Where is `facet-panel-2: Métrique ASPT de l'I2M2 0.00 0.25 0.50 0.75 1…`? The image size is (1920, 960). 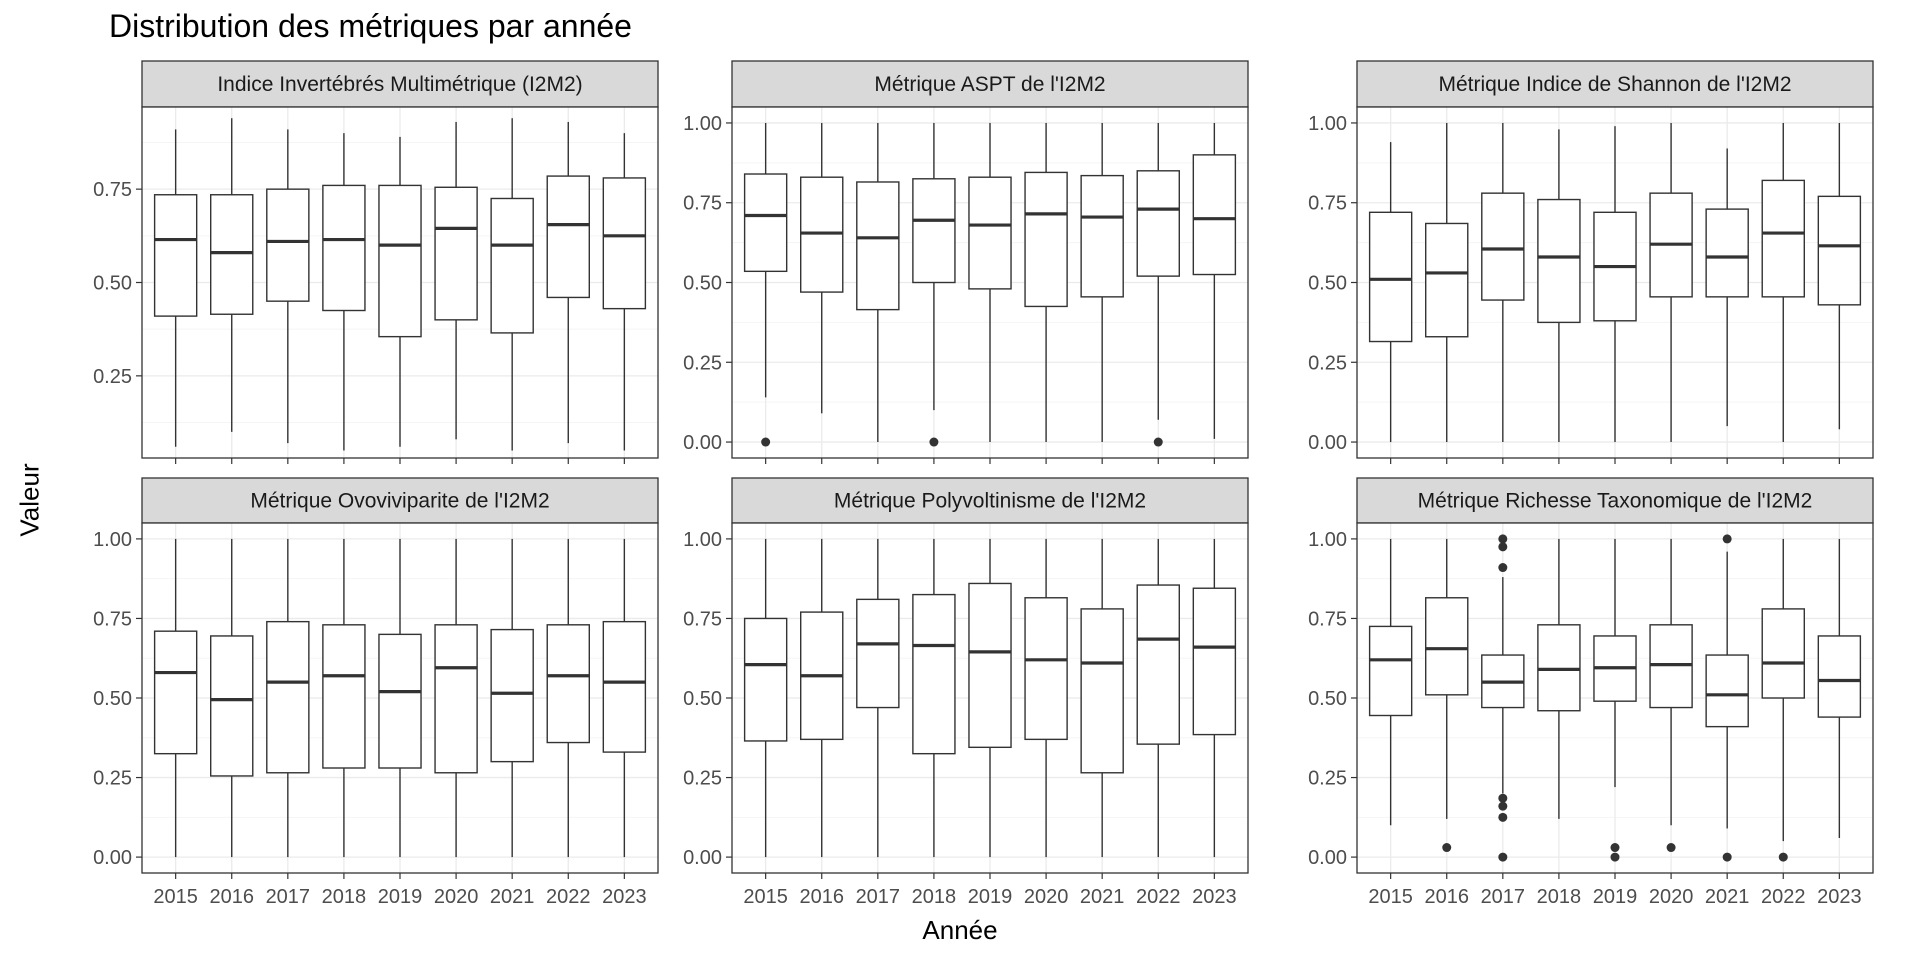 facet-panel-2: Métrique ASPT de l'I2M2 0.00 0.25 0.50 0.75 1… is located at coordinates (966, 262).